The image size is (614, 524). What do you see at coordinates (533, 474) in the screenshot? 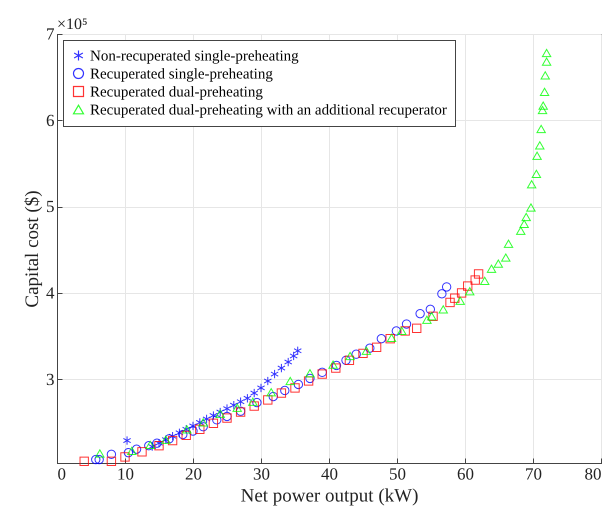
I see `x-tick-label: 70` at bounding box center [533, 474].